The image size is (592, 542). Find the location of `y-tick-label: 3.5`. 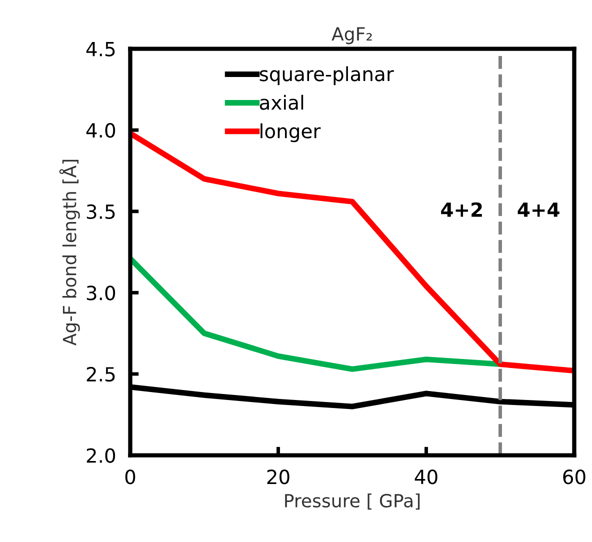

y-tick-label: 3.5 is located at coordinates (100, 212).